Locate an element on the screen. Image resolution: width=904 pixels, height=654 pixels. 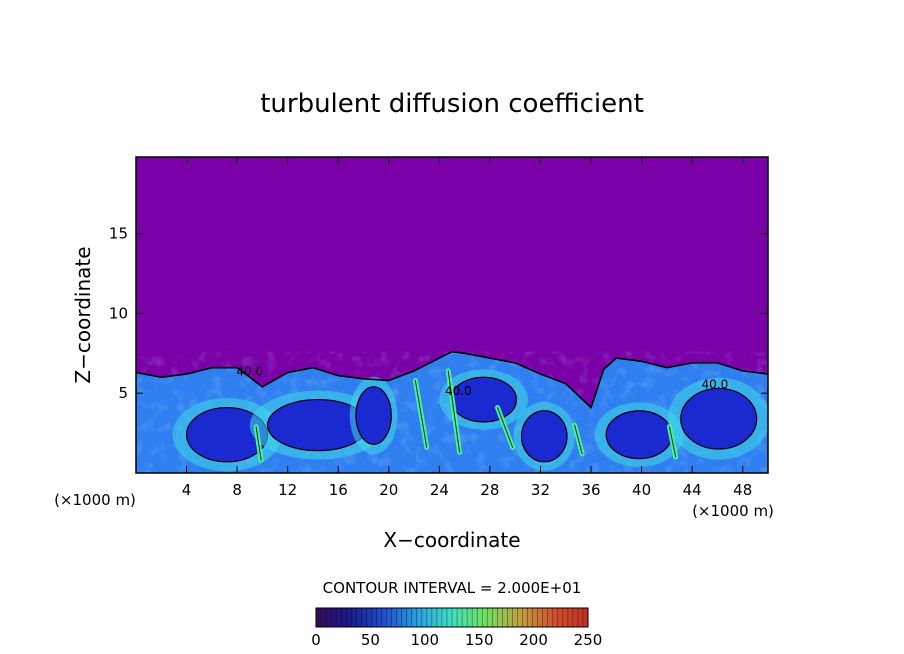
x-tick-label: 16 is located at coordinates (338, 490).